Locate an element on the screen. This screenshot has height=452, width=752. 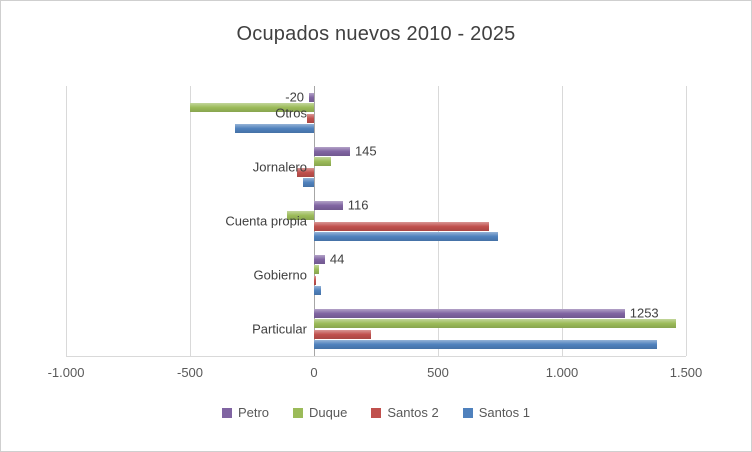
bar-duque-gobierno is located at coordinates (317, 270).